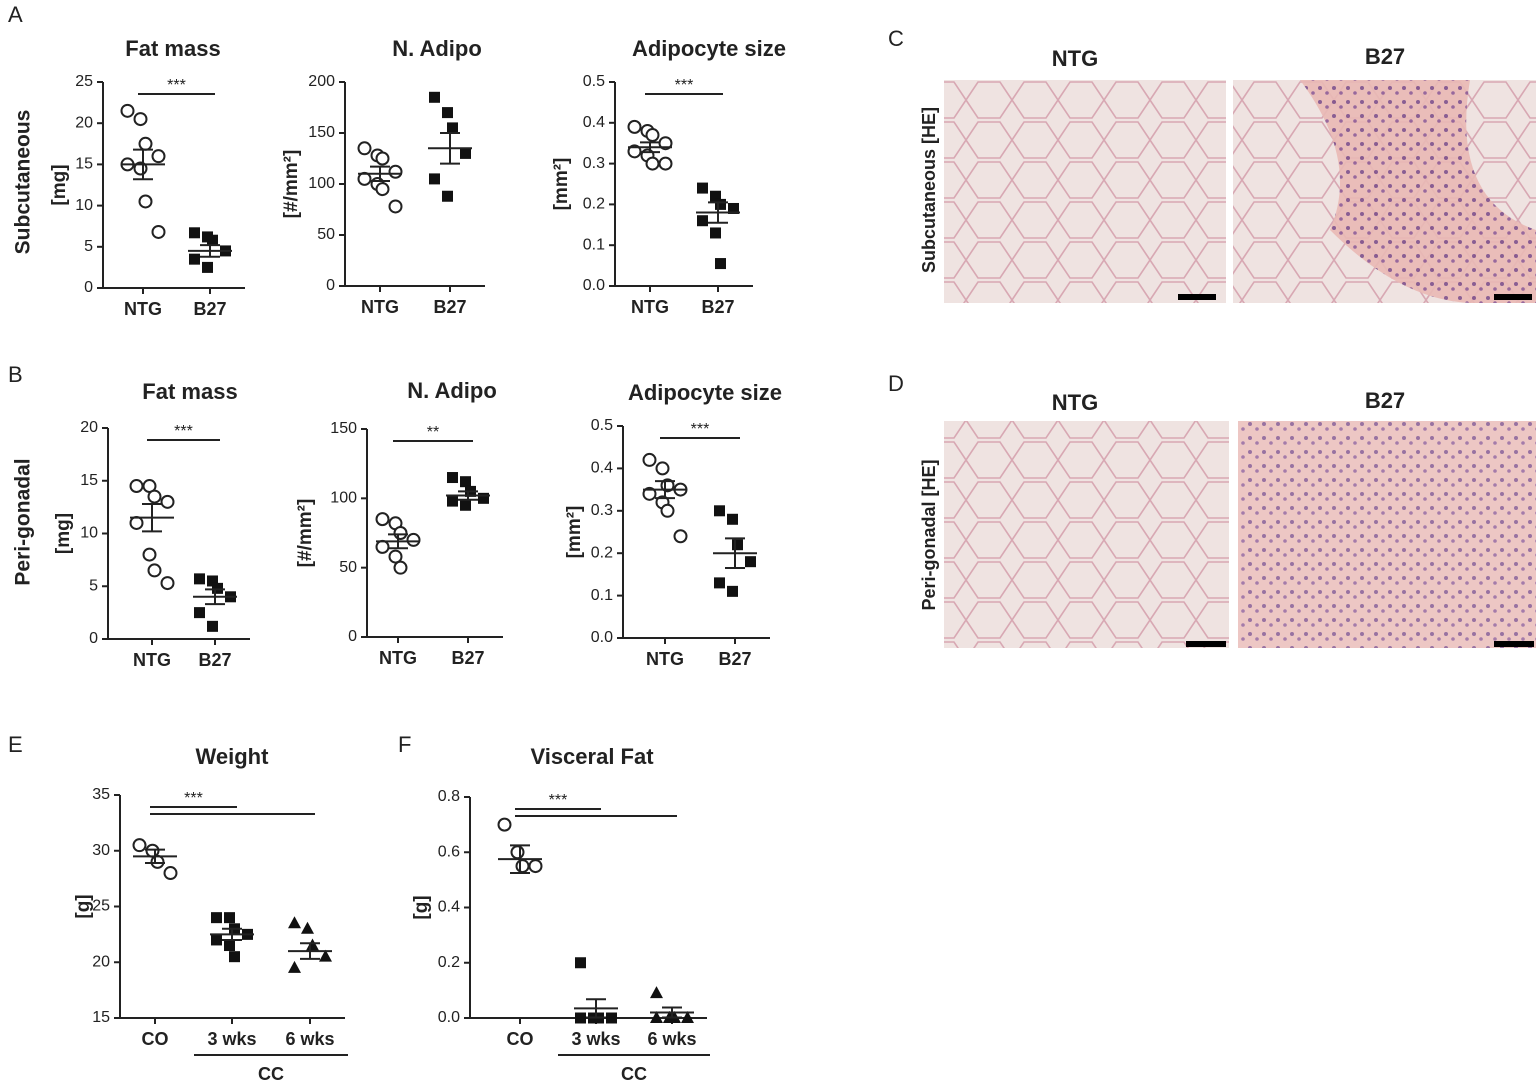  Describe the element at coordinates (705, 392) in the screenshot. I see `chart-title: Adipocyte size` at that location.